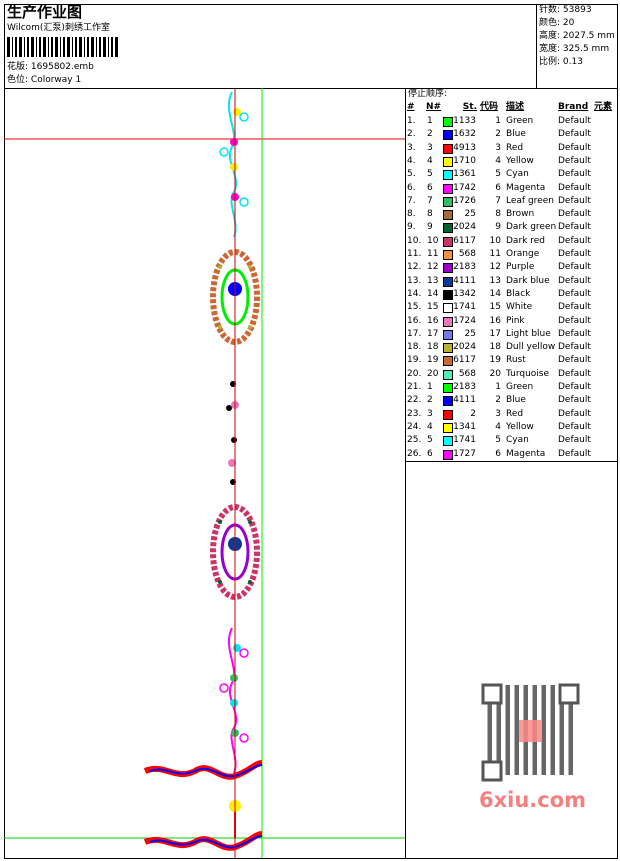  What do you see at coordinates (414, 267) in the screenshot?
I see `row-index: 12.` at bounding box center [414, 267].